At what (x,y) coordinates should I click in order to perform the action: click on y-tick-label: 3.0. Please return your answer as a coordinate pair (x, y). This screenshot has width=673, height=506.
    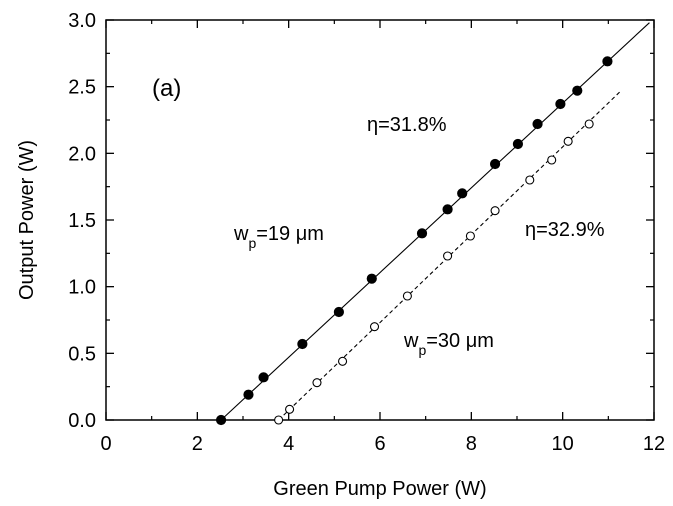
    Looking at the image, I should click on (82, 21).